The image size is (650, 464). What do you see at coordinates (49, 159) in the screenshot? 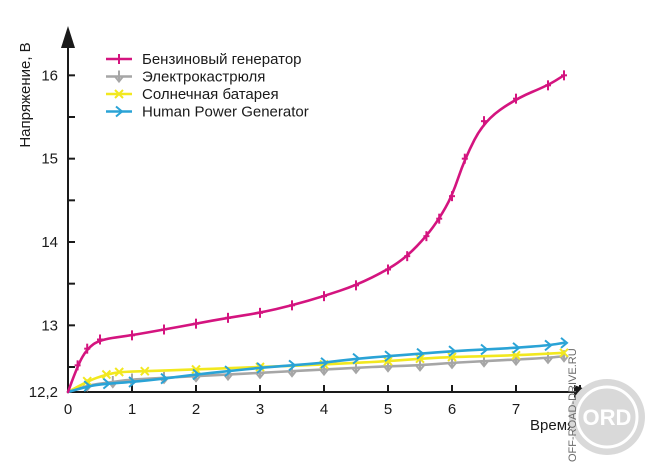
I see `y-tick-label: 15` at bounding box center [49, 159].